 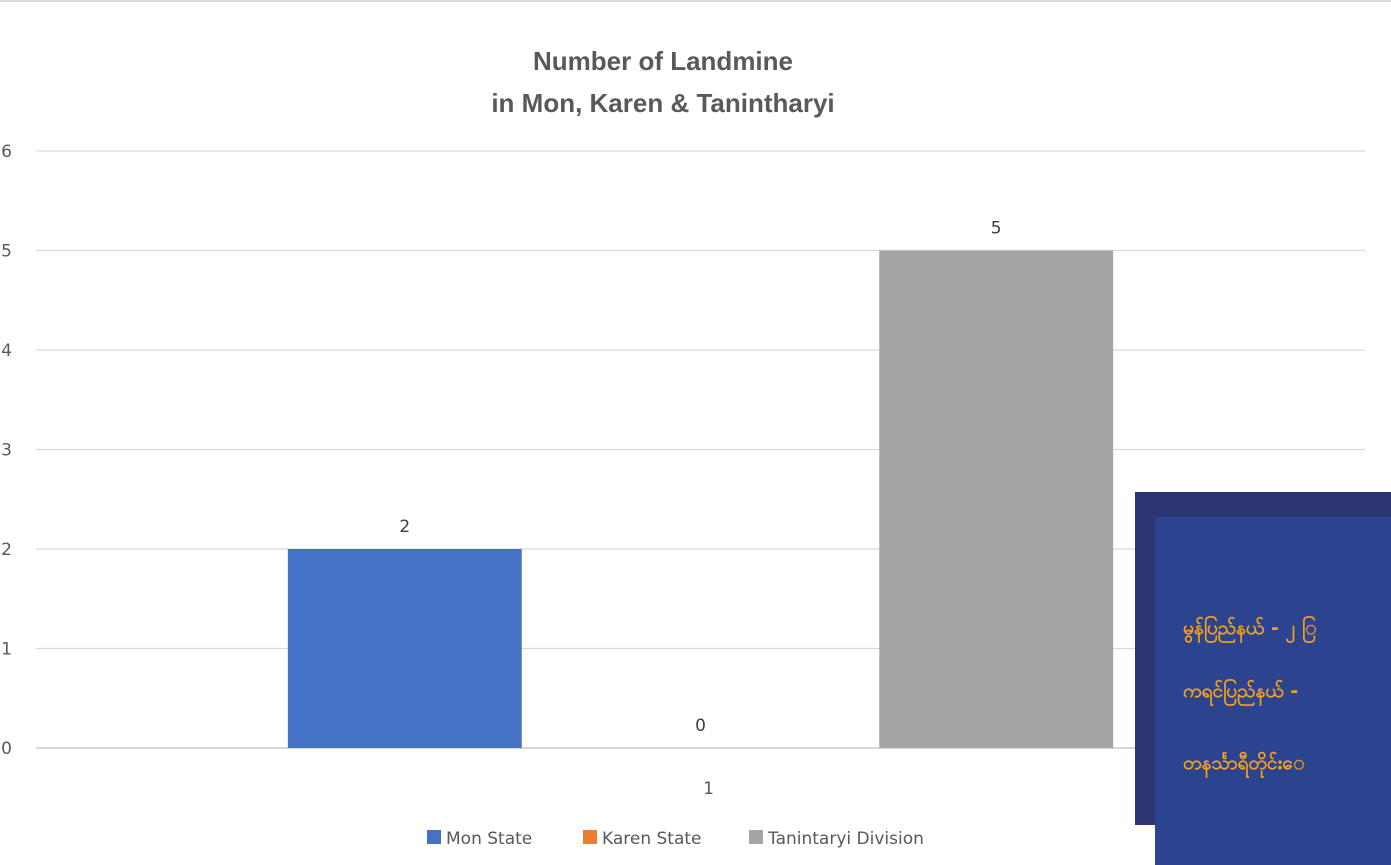 What do you see at coordinates (700, 726) in the screenshot?
I see `data-label: 0` at bounding box center [700, 726].